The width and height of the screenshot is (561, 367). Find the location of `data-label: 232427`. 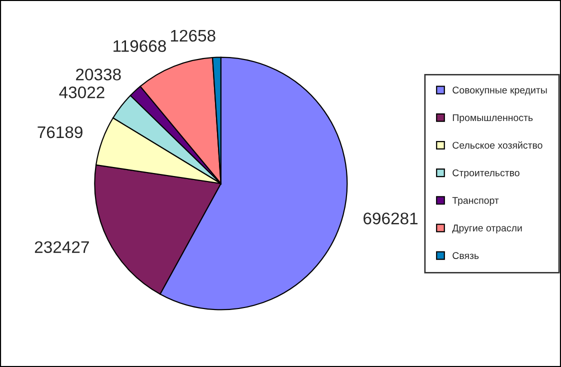

data-label: 232427 is located at coordinates (61, 247).